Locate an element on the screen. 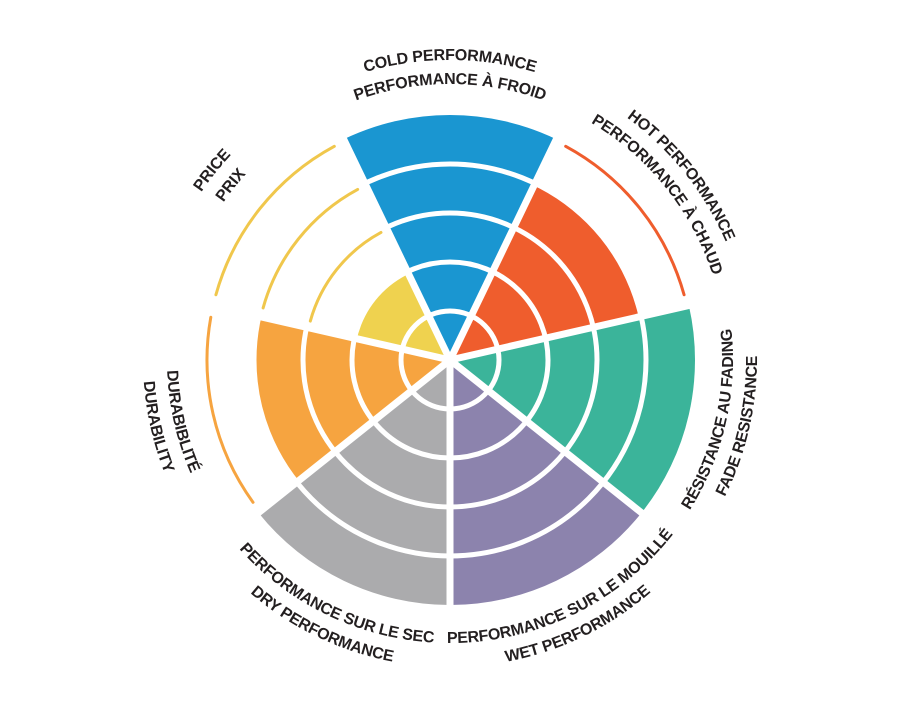 The height and width of the screenshot is (720, 900). sector-label-hot-performance-line1: HOT PERFORMANCE is located at coordinates (681, 175).